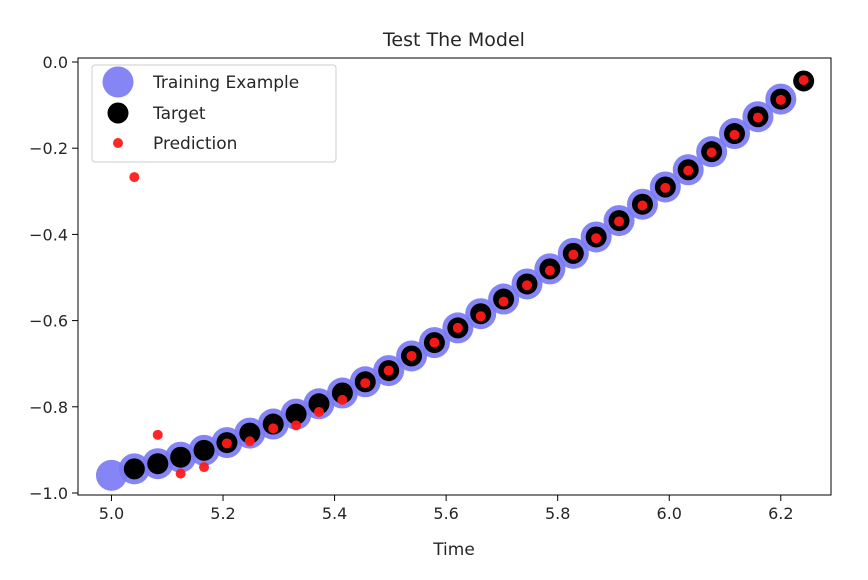 The width and height of the screenshot is (868, 580). Describe the element at coordinates (195, 144) in the screenshot. I see `legend-label: Prediction` at that location.